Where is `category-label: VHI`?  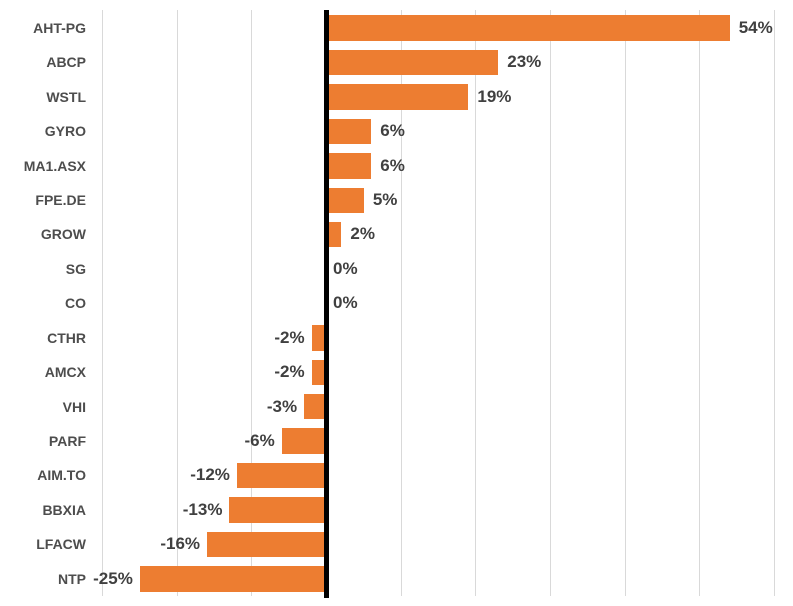
category-label: VHI is located at coordinates (74, 406).